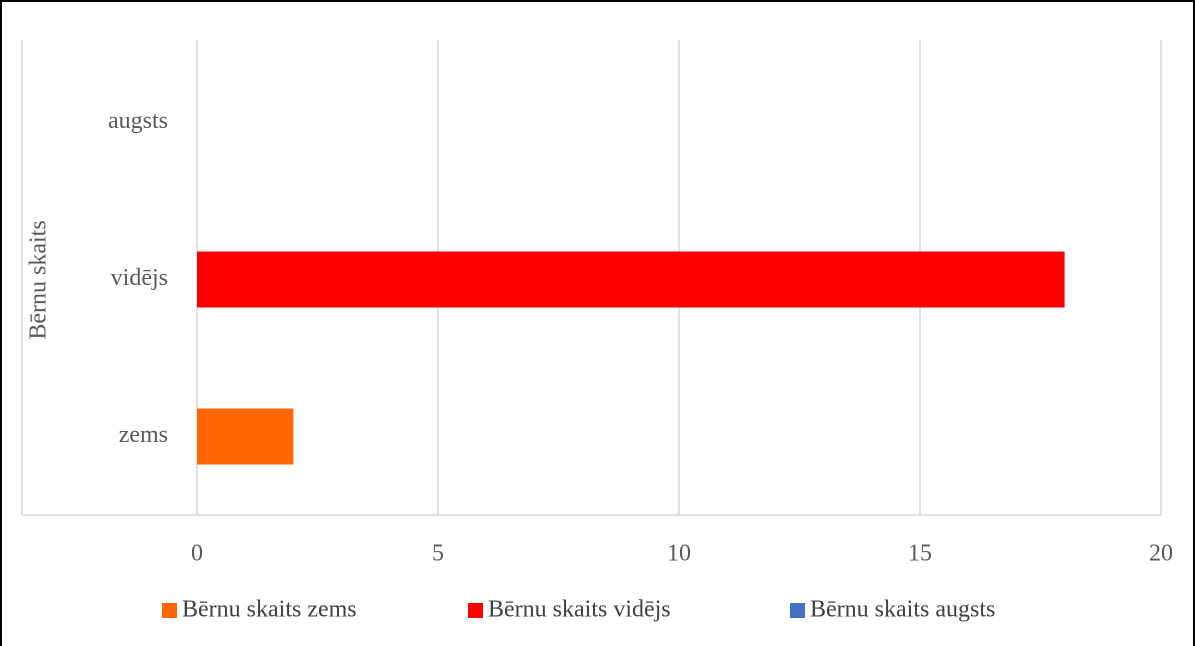 The width and height of the screenshot is (1195, 646). What do you see at coordinates (143, 435) in the screenshot?
I see `y-tick-label: zems` at bounding box center [143, 435].